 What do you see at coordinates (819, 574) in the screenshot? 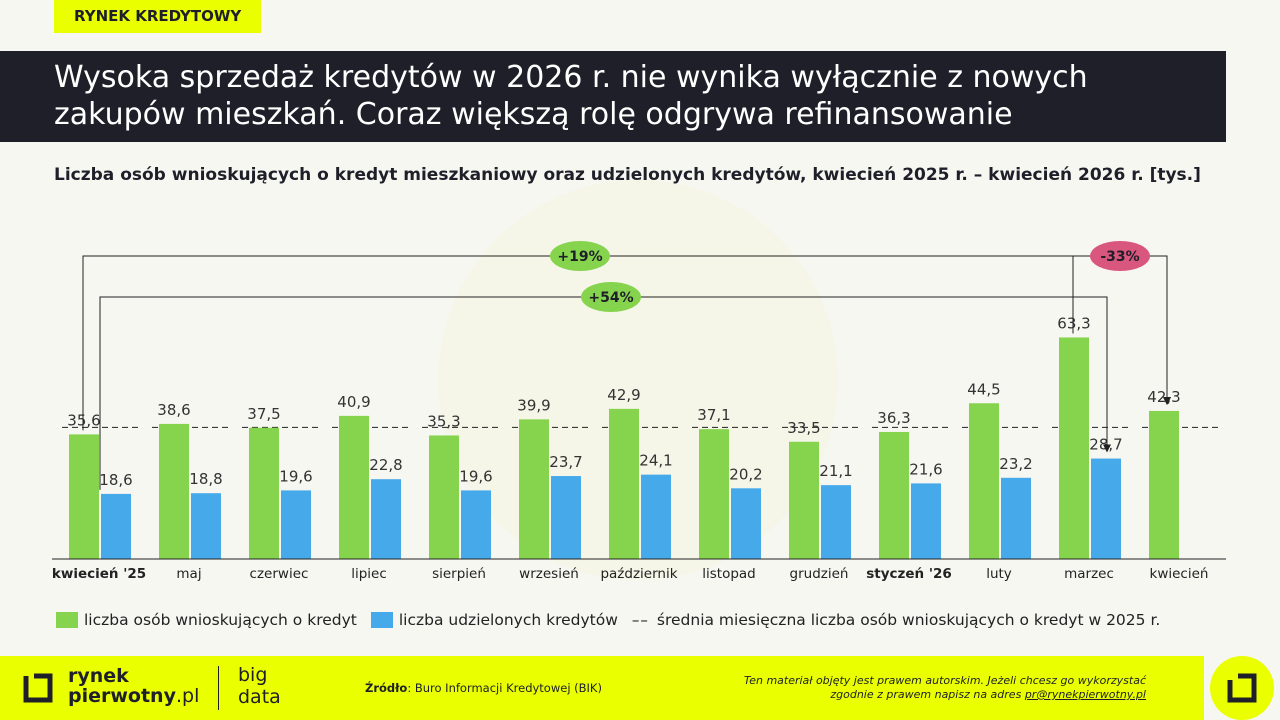
I see `category-label: grudzień` at bounding box center [819, 574].